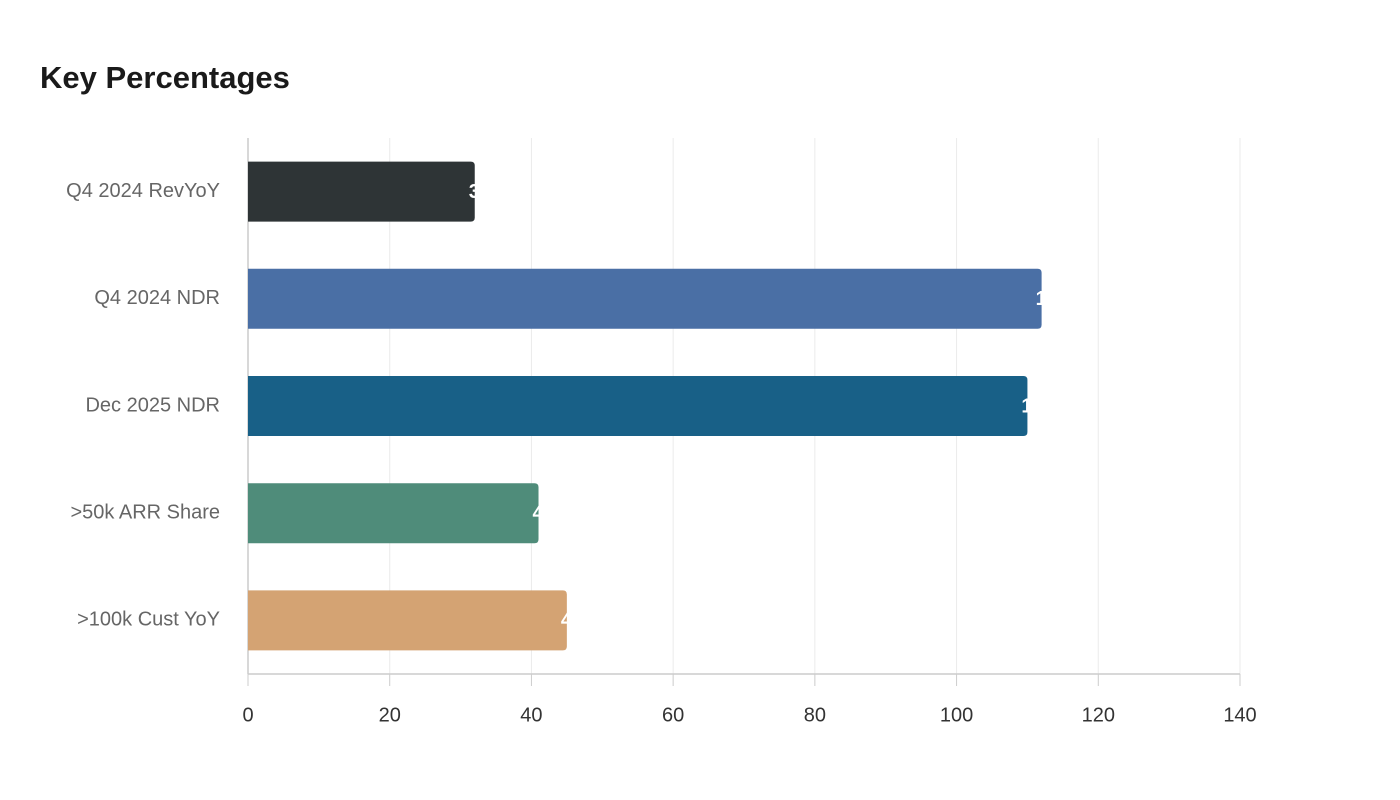  Describe the element at coordinates (1052, 299) in the screenshot. I see `data-label: 112` at that location.